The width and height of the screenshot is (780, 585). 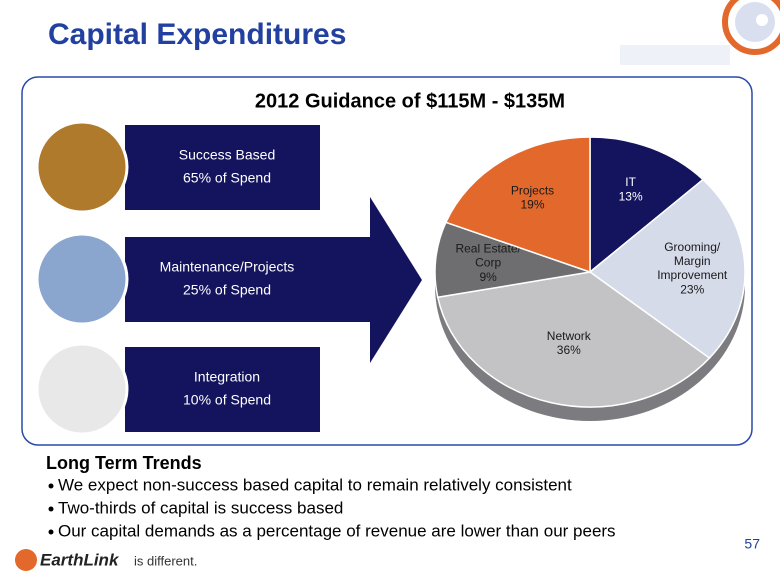 I want to click on logo-brand: EarthLink, so click(x=80, y=559).